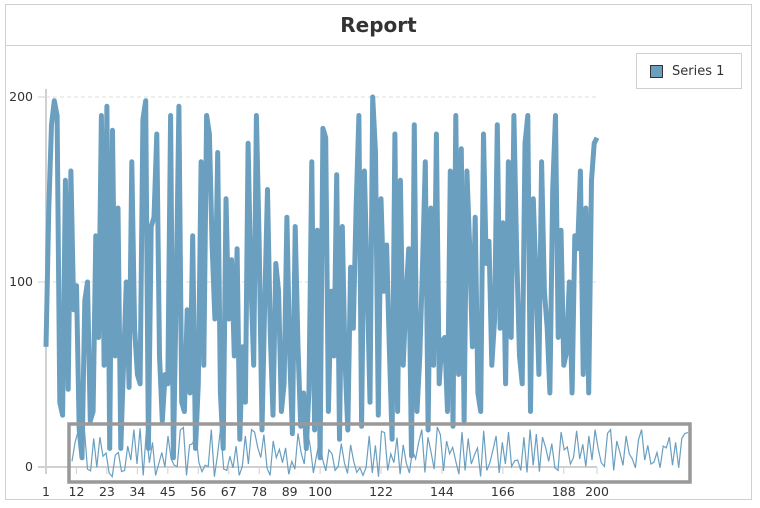 This screenshot has width=760, height=508. I want to click on legend: Series 1, so click(689, 71).